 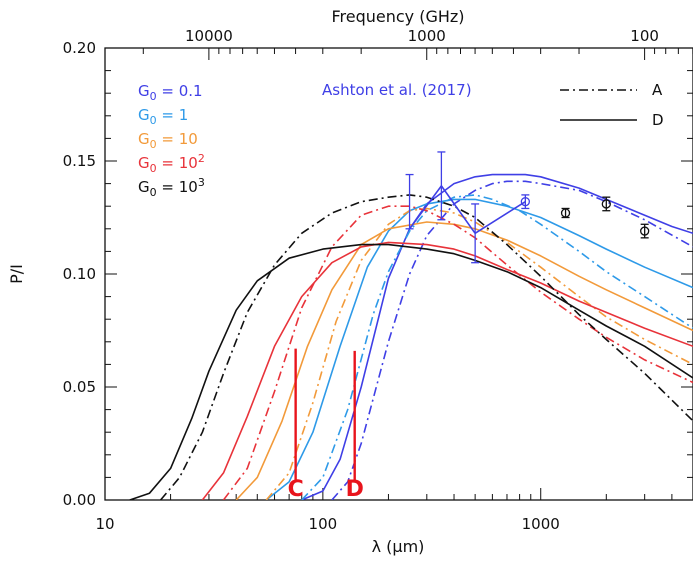 What do you see at coordinates (541, 524) in the screenshot?
I see `x-tick-label: 1000` at bounding box center [541, 524].